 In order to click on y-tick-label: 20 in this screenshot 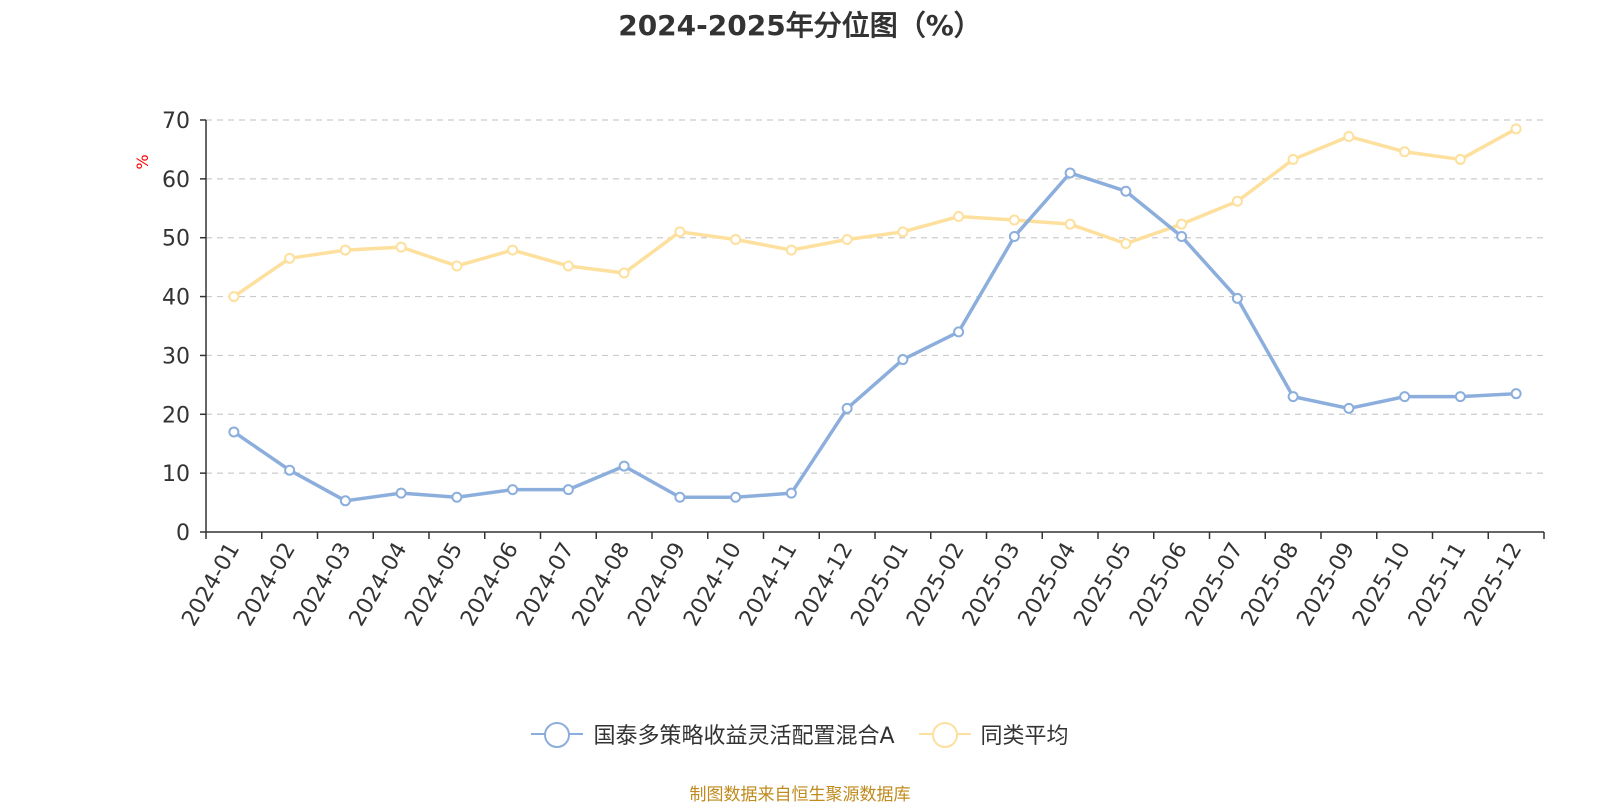, I will do `click(176, 415)`.